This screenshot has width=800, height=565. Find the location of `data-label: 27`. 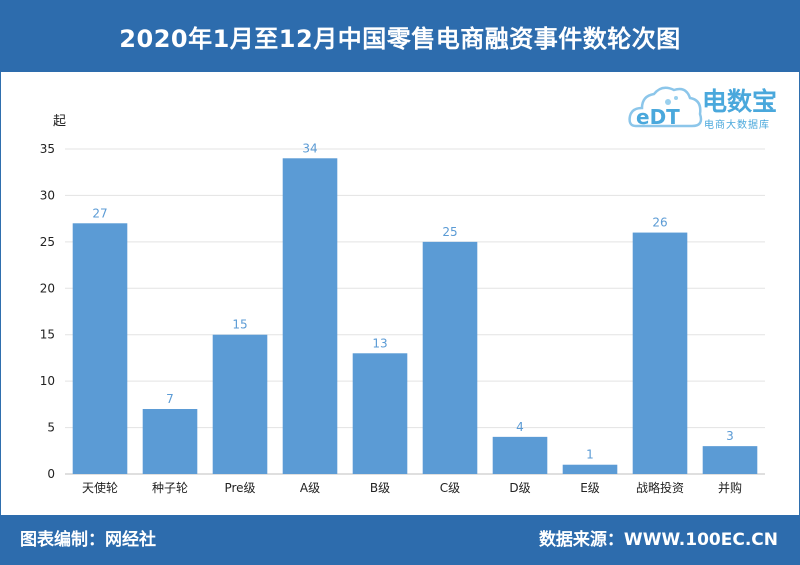

data-label: 27 is located at coordinates (99, 213).